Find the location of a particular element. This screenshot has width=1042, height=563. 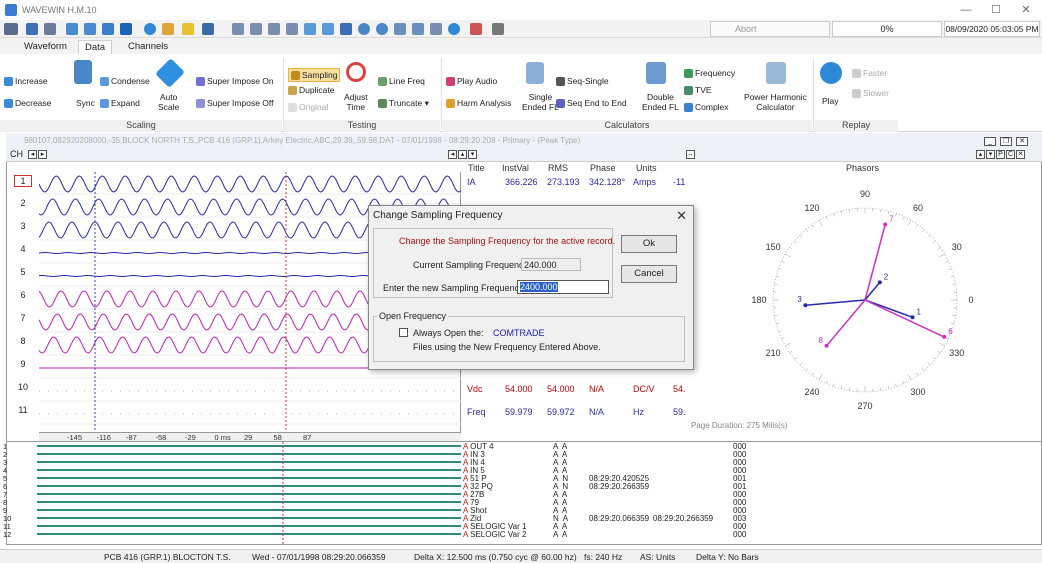

window-icon is located at coordinates (90, 29).